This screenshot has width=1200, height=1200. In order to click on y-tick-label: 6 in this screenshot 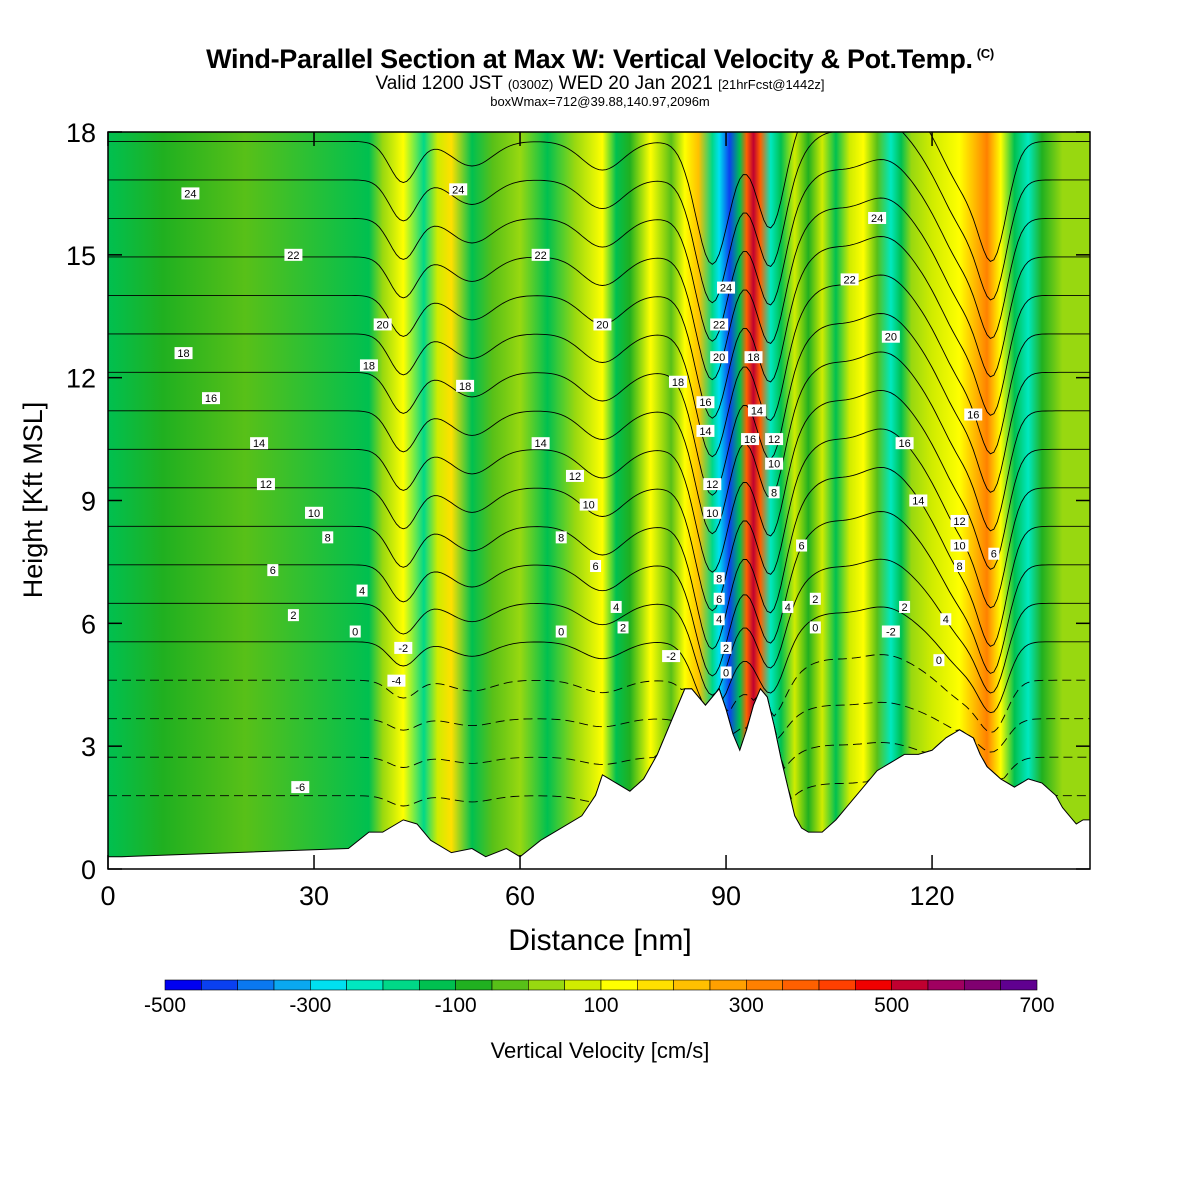, I will do `click(88, 624)`.